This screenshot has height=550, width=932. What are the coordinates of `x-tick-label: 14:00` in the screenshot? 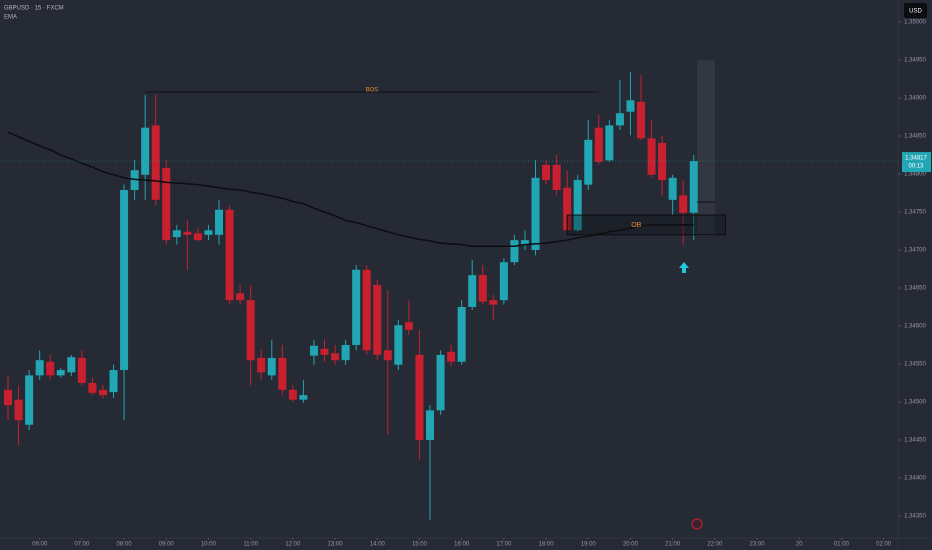 It's located at (378, 545).